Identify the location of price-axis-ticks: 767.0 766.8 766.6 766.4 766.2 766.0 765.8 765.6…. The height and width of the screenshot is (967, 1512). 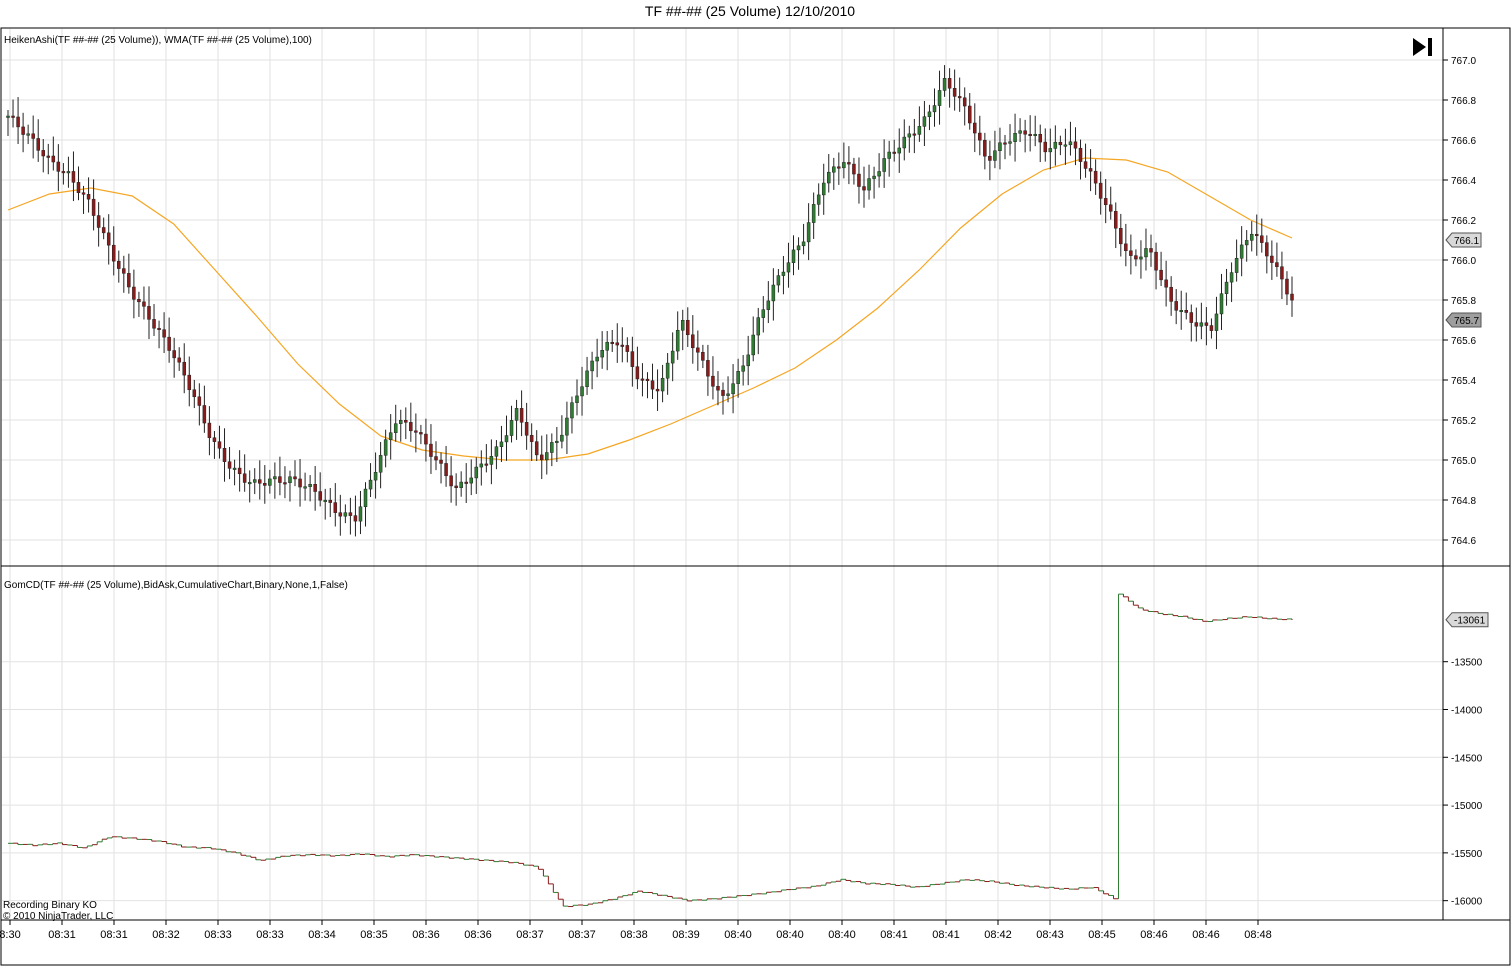
(1459, 301).